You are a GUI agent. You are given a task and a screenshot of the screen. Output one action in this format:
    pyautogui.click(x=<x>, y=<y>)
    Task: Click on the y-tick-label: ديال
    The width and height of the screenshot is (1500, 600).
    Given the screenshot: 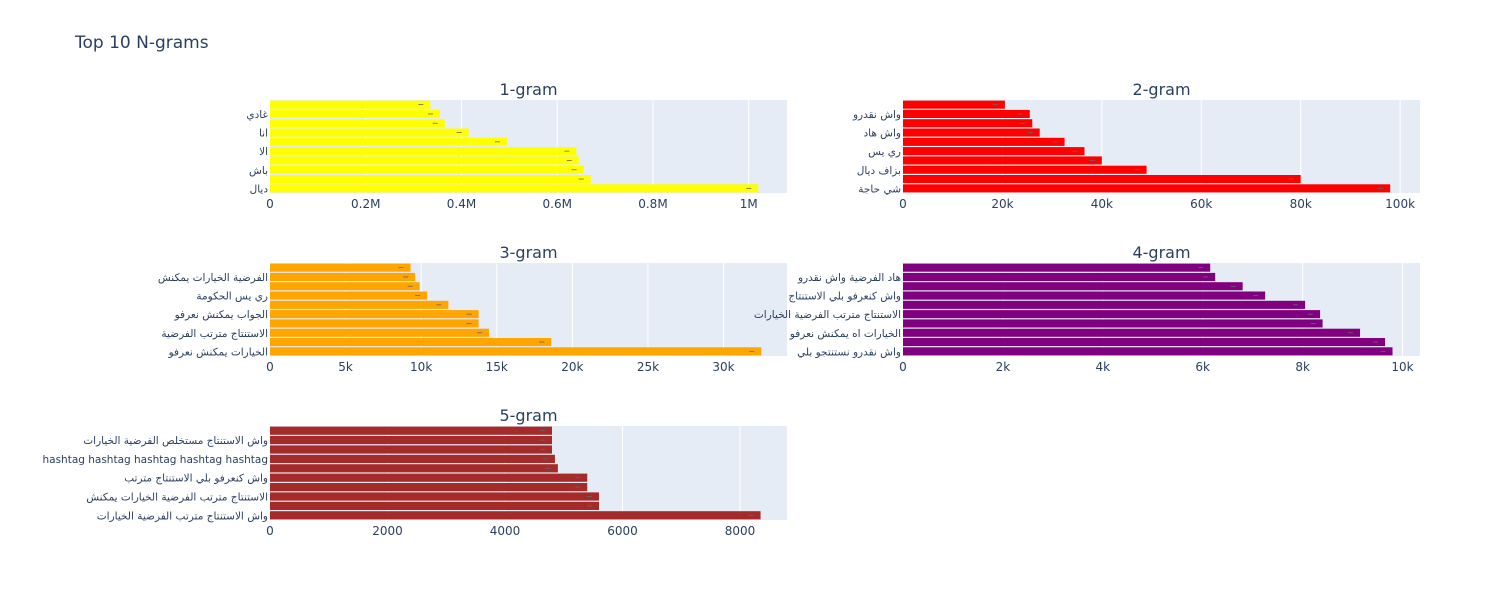 What is the action you would take?
    pyautogui.click(x=259, y=189)
    